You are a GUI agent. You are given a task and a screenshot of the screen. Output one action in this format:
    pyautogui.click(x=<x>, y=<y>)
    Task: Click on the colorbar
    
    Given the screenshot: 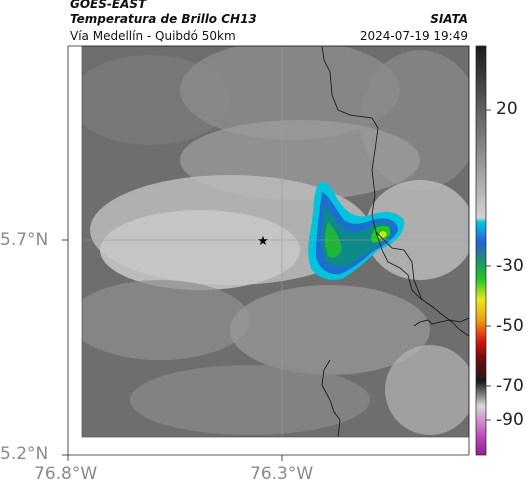 What is the action you would take?
    pyautogui.click(x=481, y=250)
    